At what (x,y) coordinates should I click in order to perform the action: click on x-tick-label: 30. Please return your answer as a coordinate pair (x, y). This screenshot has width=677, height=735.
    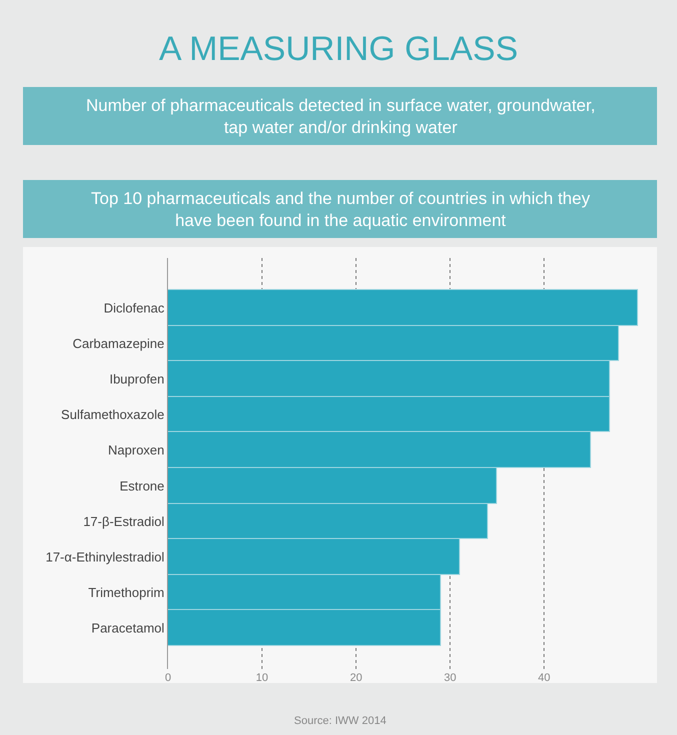
    Looking at the image, I should click on (450, 678).